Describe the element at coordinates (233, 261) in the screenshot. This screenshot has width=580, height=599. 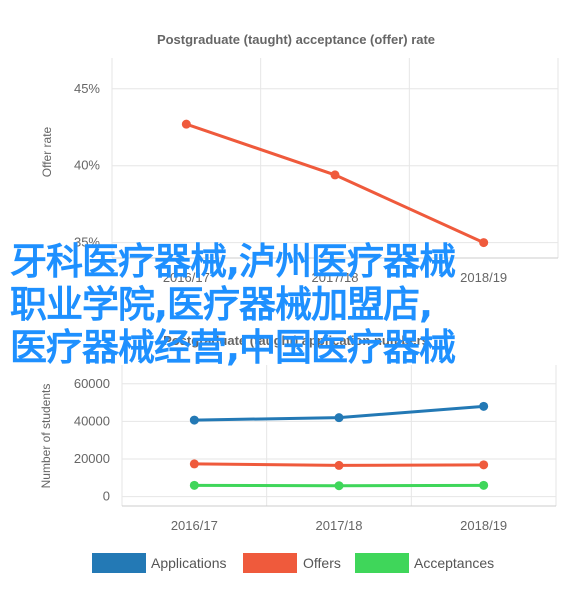
I see `overlay-line: 牙科医疗器械,泸州医疗器械` at that location.